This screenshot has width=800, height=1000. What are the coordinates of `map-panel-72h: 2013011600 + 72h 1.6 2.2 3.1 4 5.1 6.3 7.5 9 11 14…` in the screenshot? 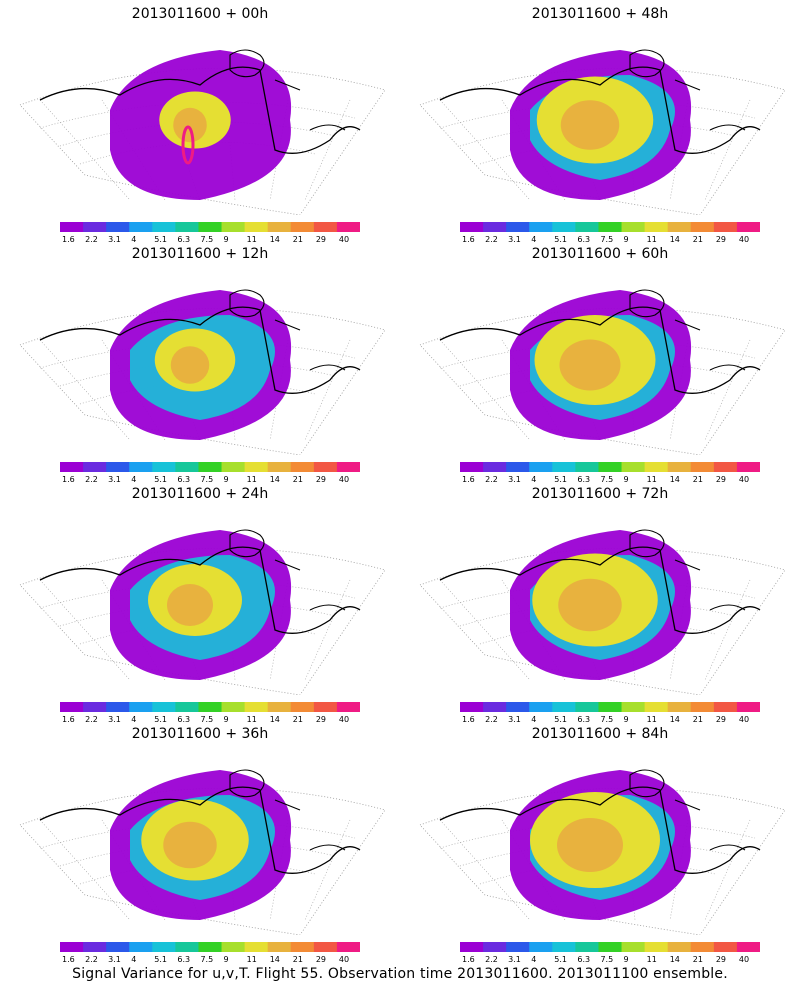 It's located at (600, 602).